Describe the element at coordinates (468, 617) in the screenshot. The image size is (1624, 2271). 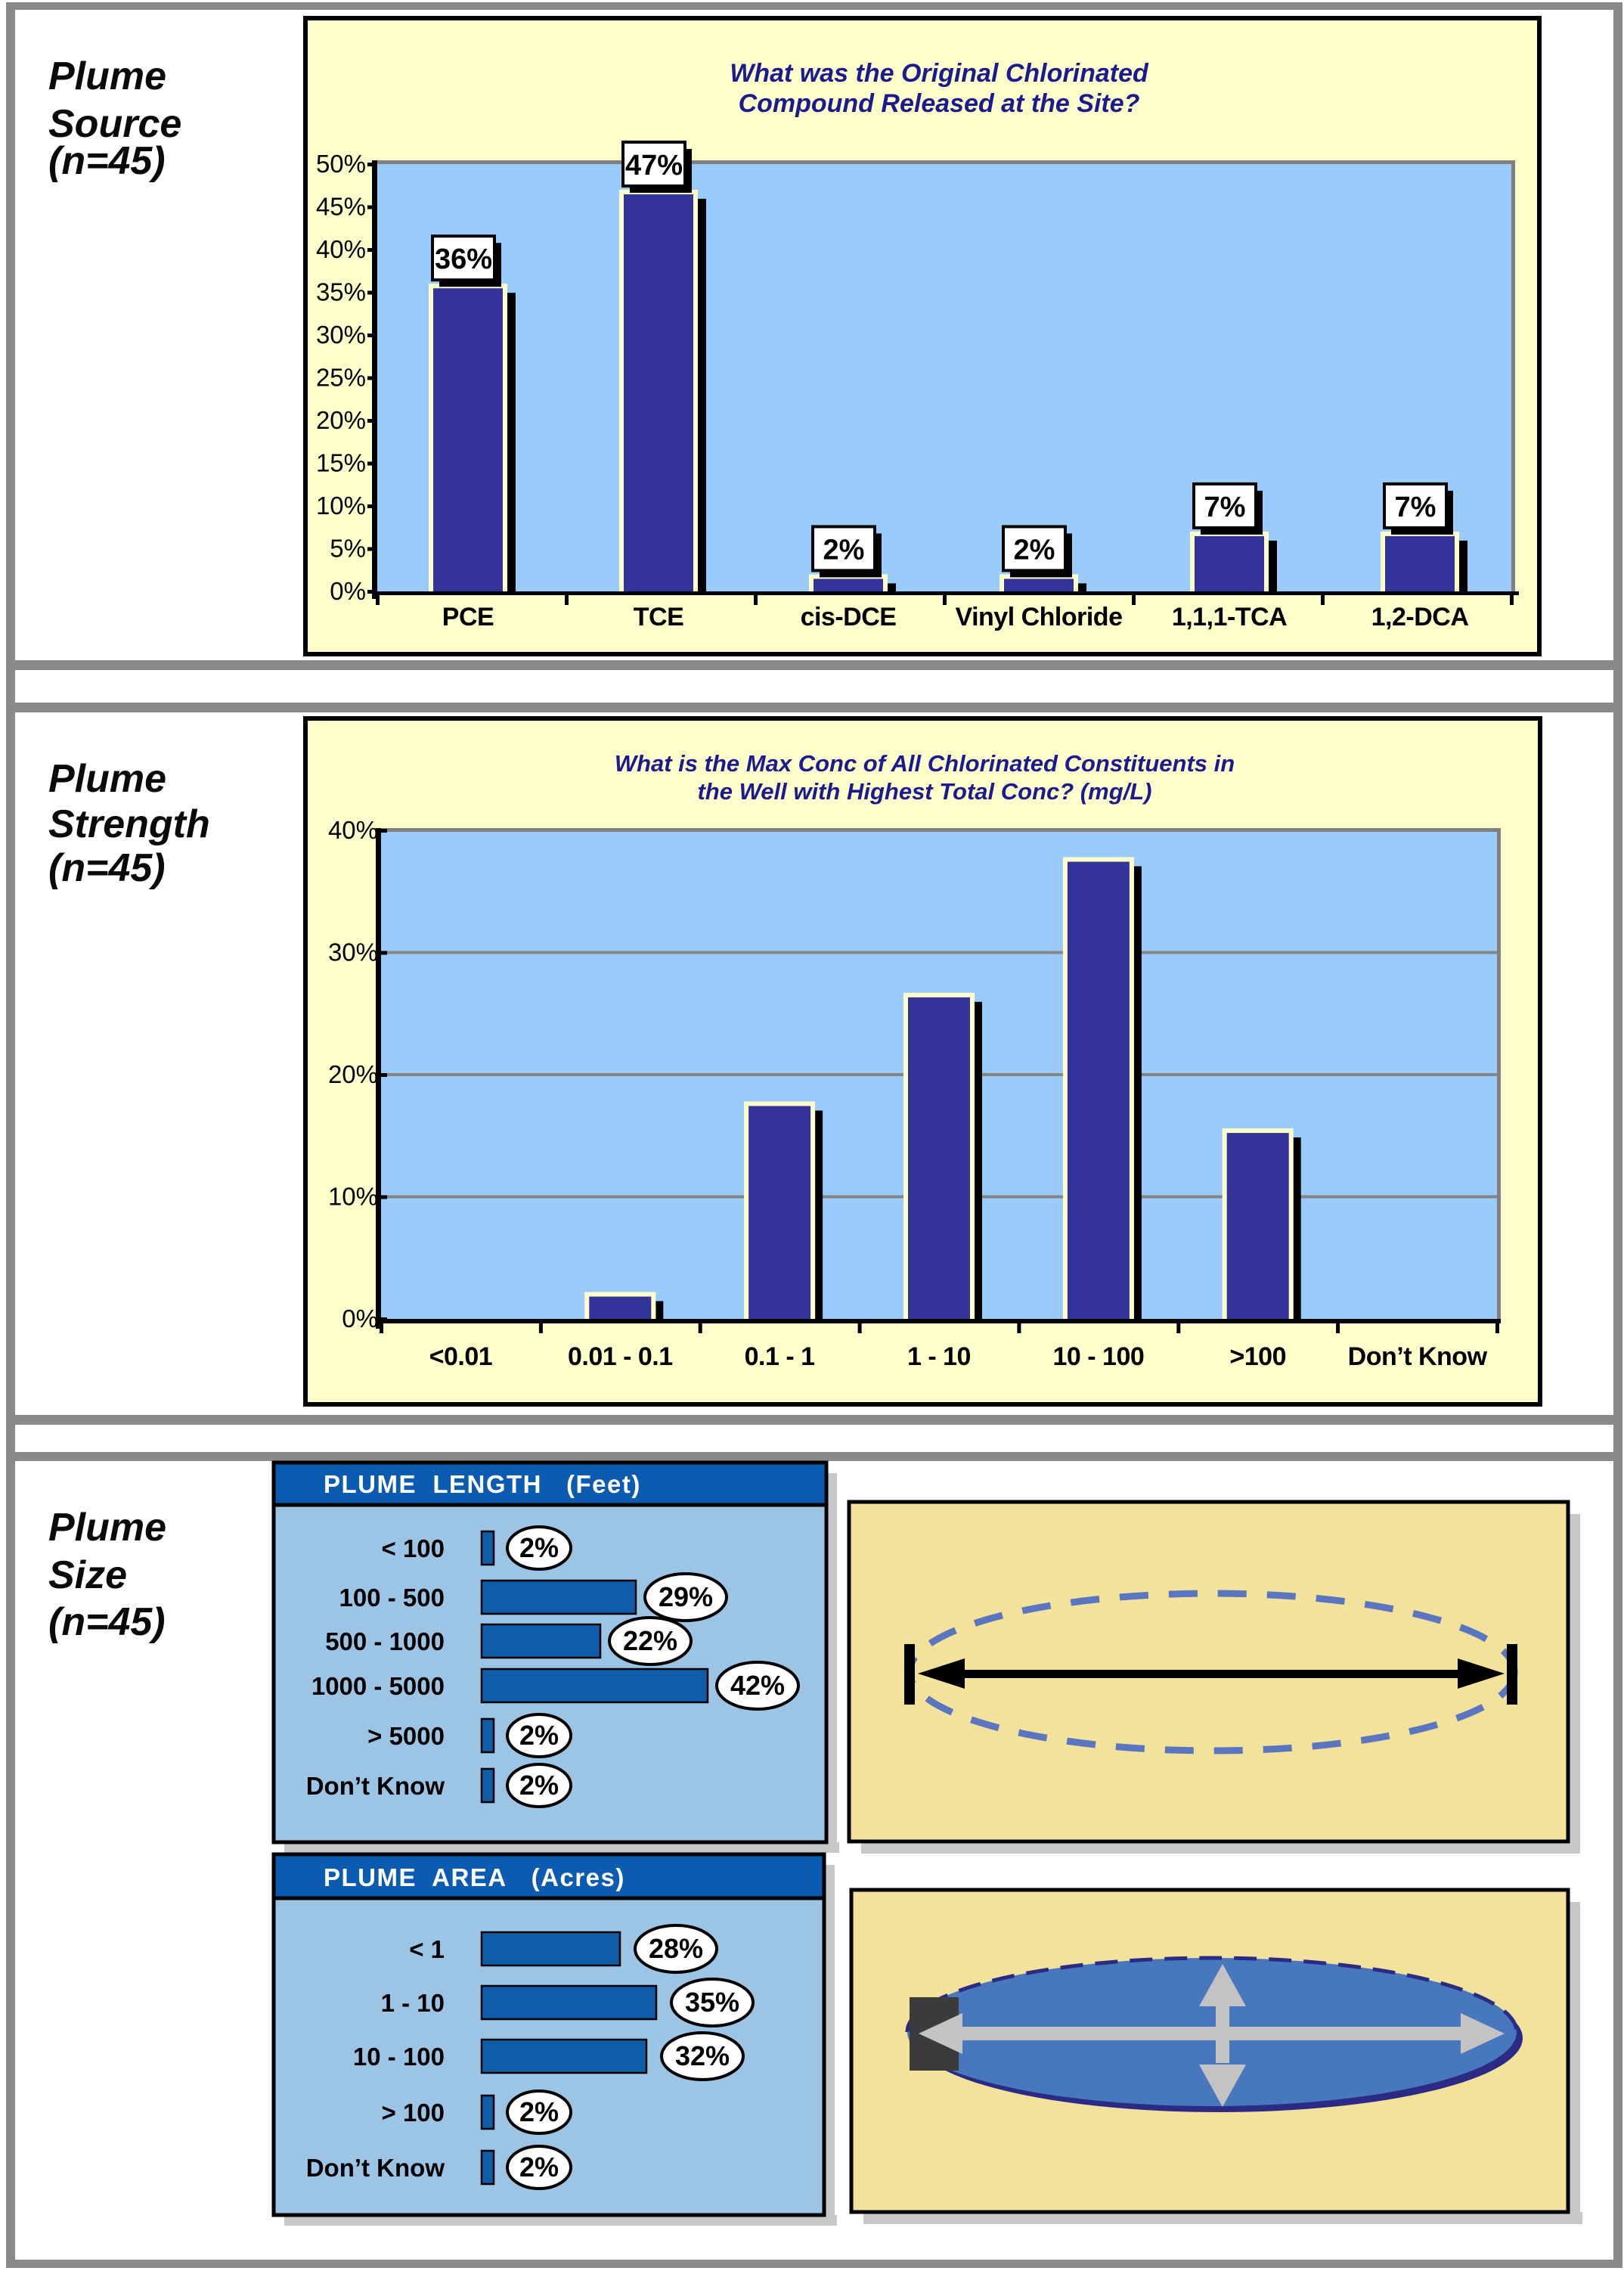
I see `svg-text: PCE` at that location.